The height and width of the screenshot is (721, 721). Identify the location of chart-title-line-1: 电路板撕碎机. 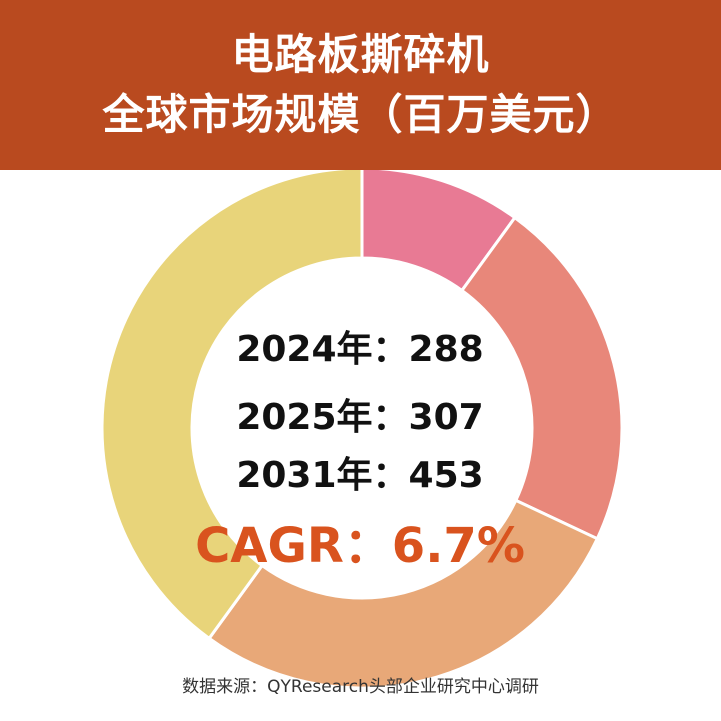
(360, 54).